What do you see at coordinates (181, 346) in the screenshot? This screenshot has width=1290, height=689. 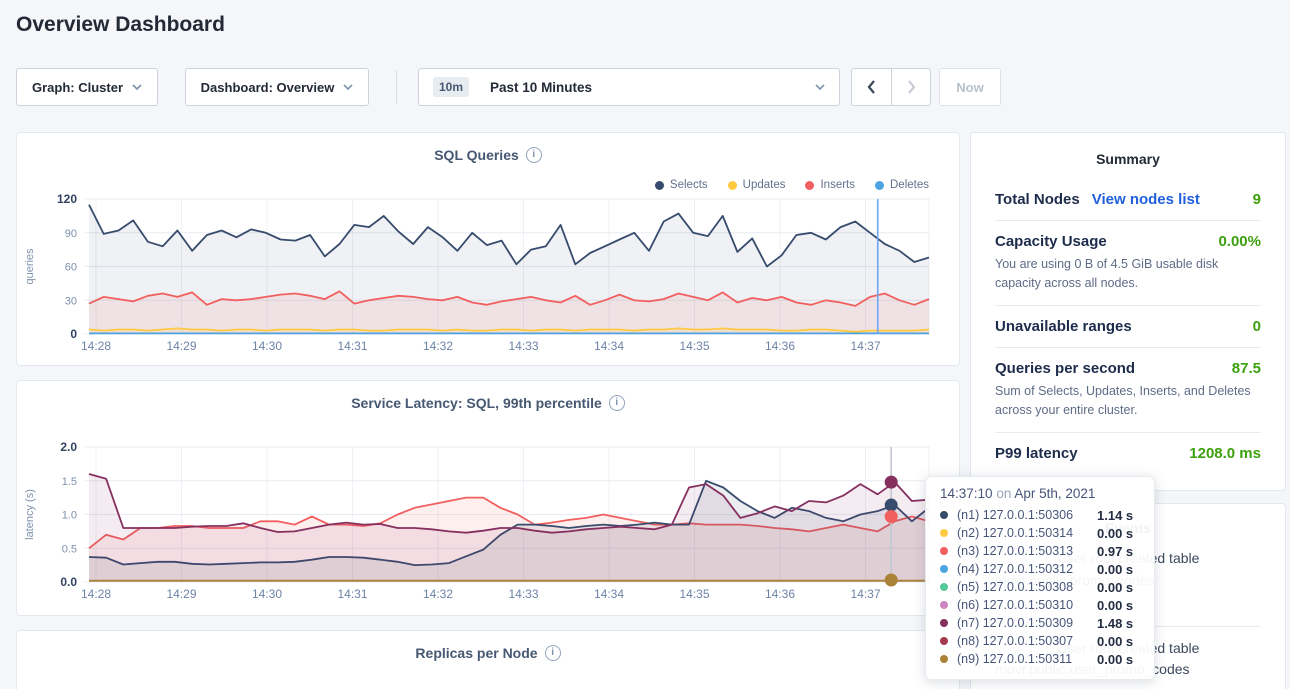 I see `svg-text: 14:29` at bounding box center [181, 346].